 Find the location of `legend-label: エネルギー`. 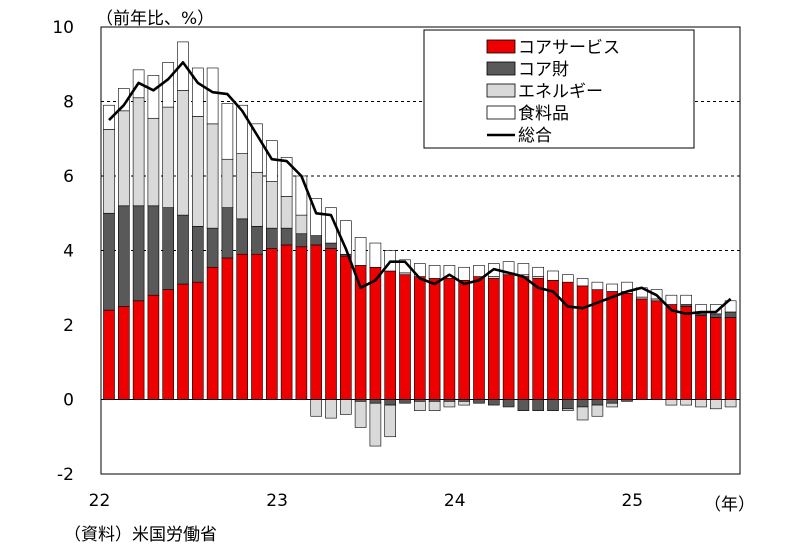

legend-label: エネルギー is located at coordinates (560, 92).